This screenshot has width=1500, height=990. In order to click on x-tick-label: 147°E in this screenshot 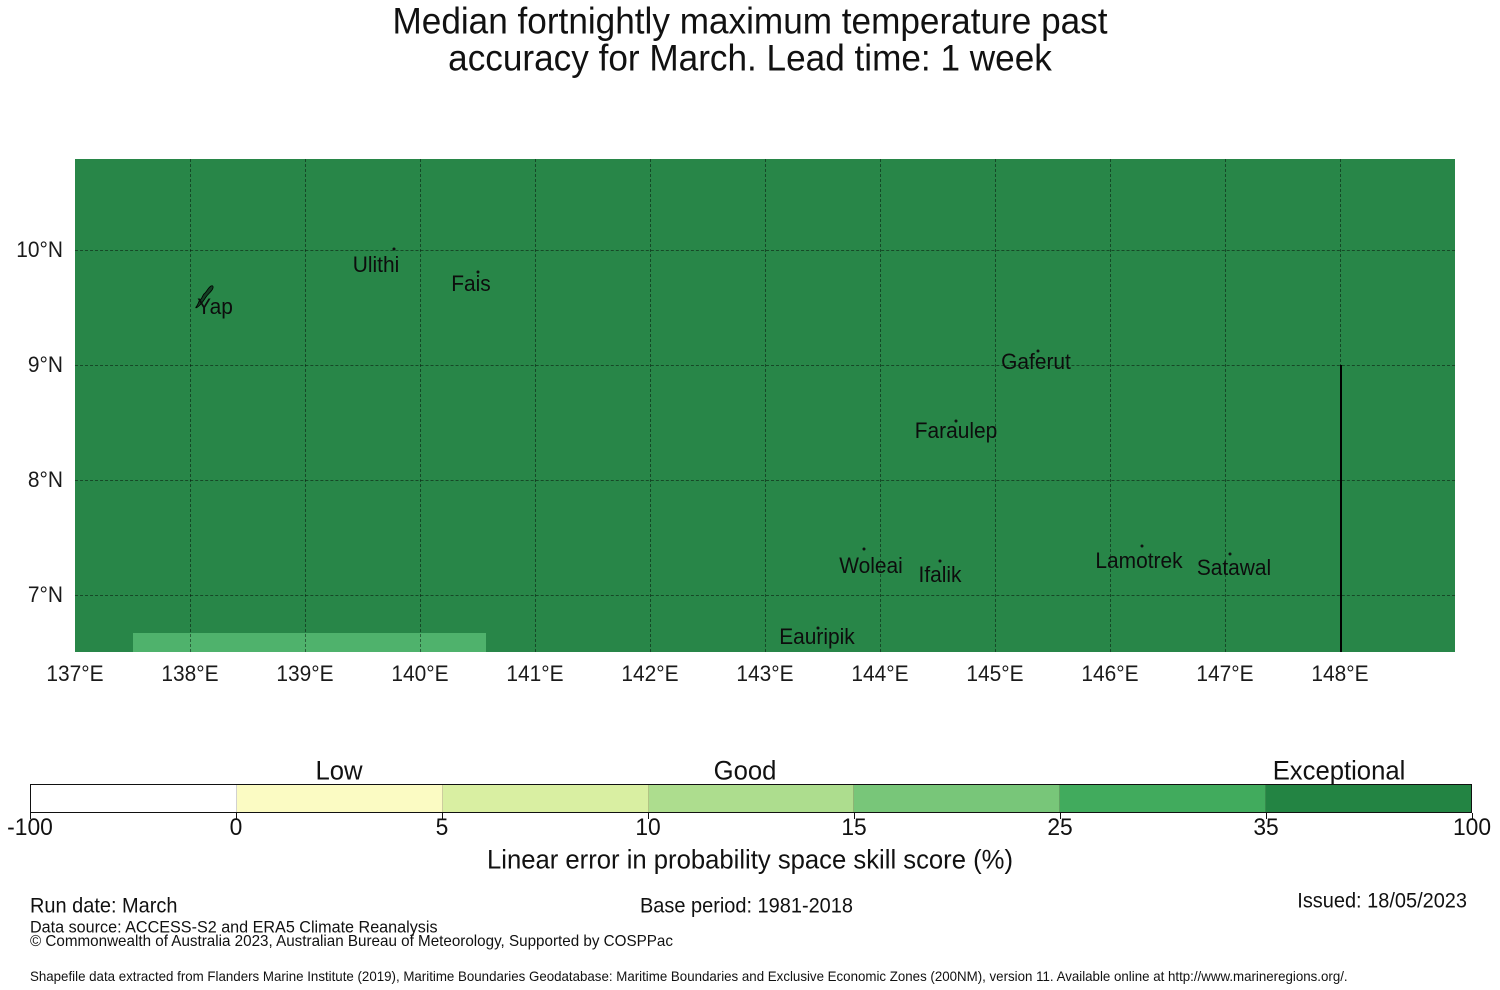, I will do `click(1225, 673)`.